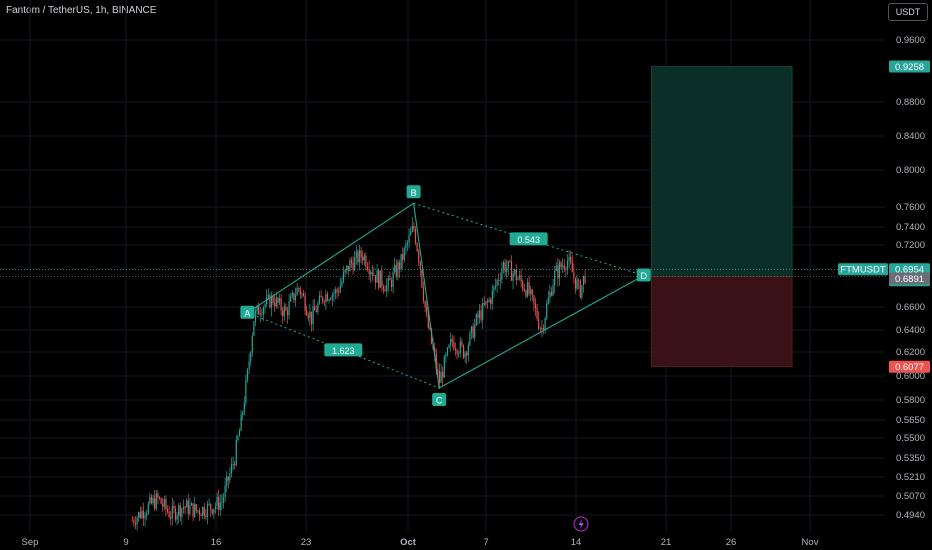 The width and height of the screenshot is (932, 550). I want to click on lightning-bolt-icon, so click(581, 524).